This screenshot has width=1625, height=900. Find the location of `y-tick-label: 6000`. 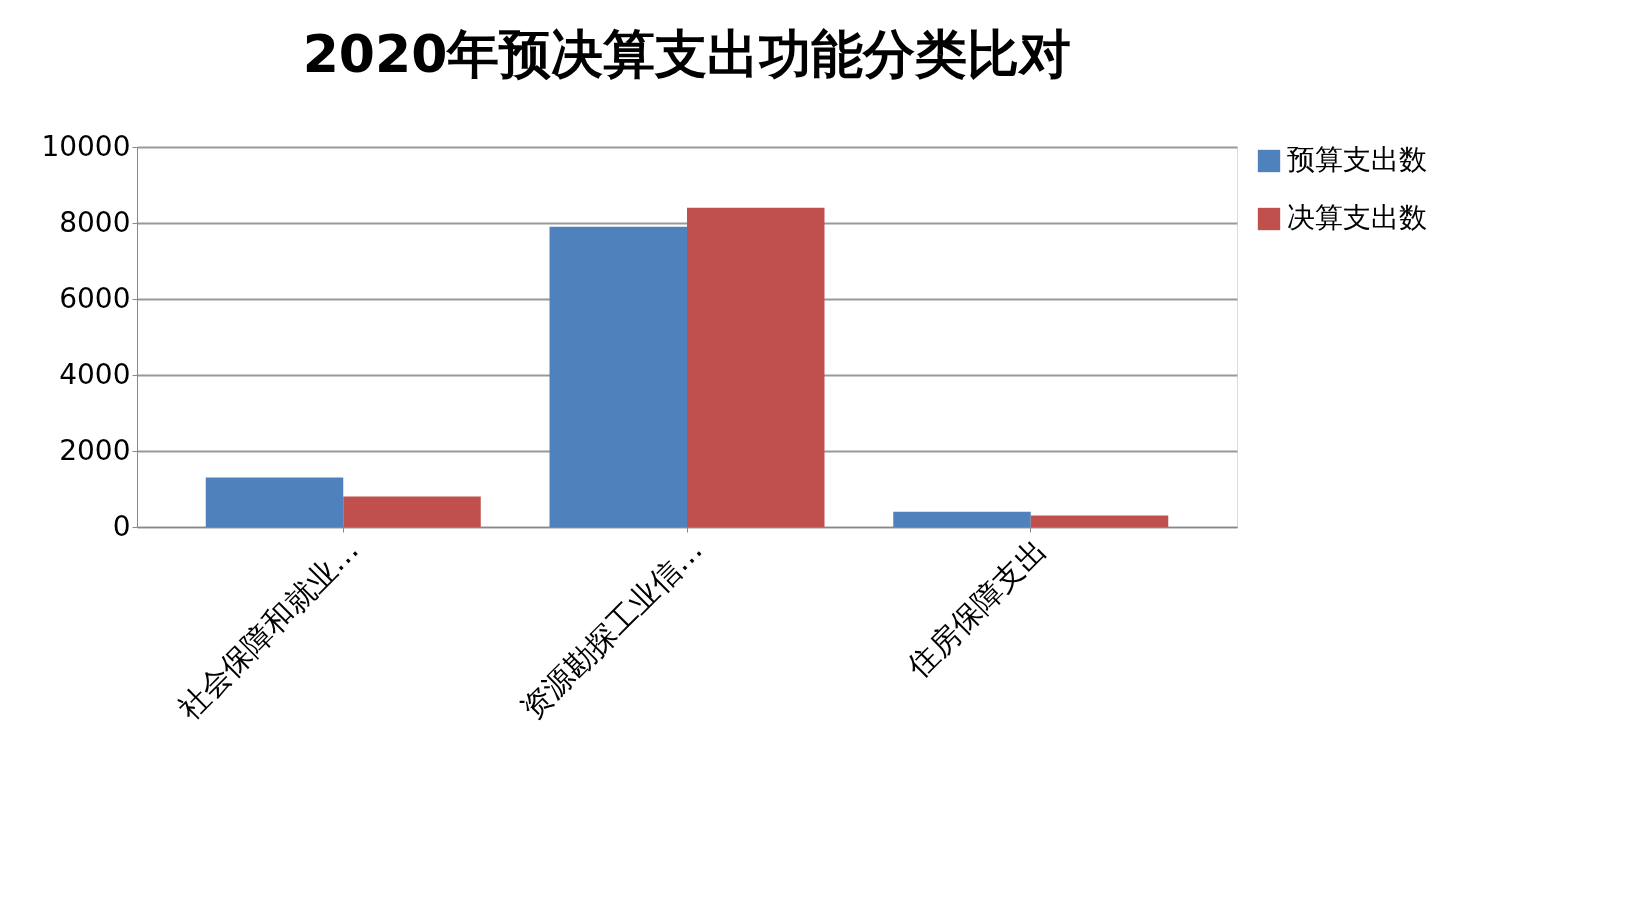

y-tick-label: 6000 is located at coordinates (95, 298).